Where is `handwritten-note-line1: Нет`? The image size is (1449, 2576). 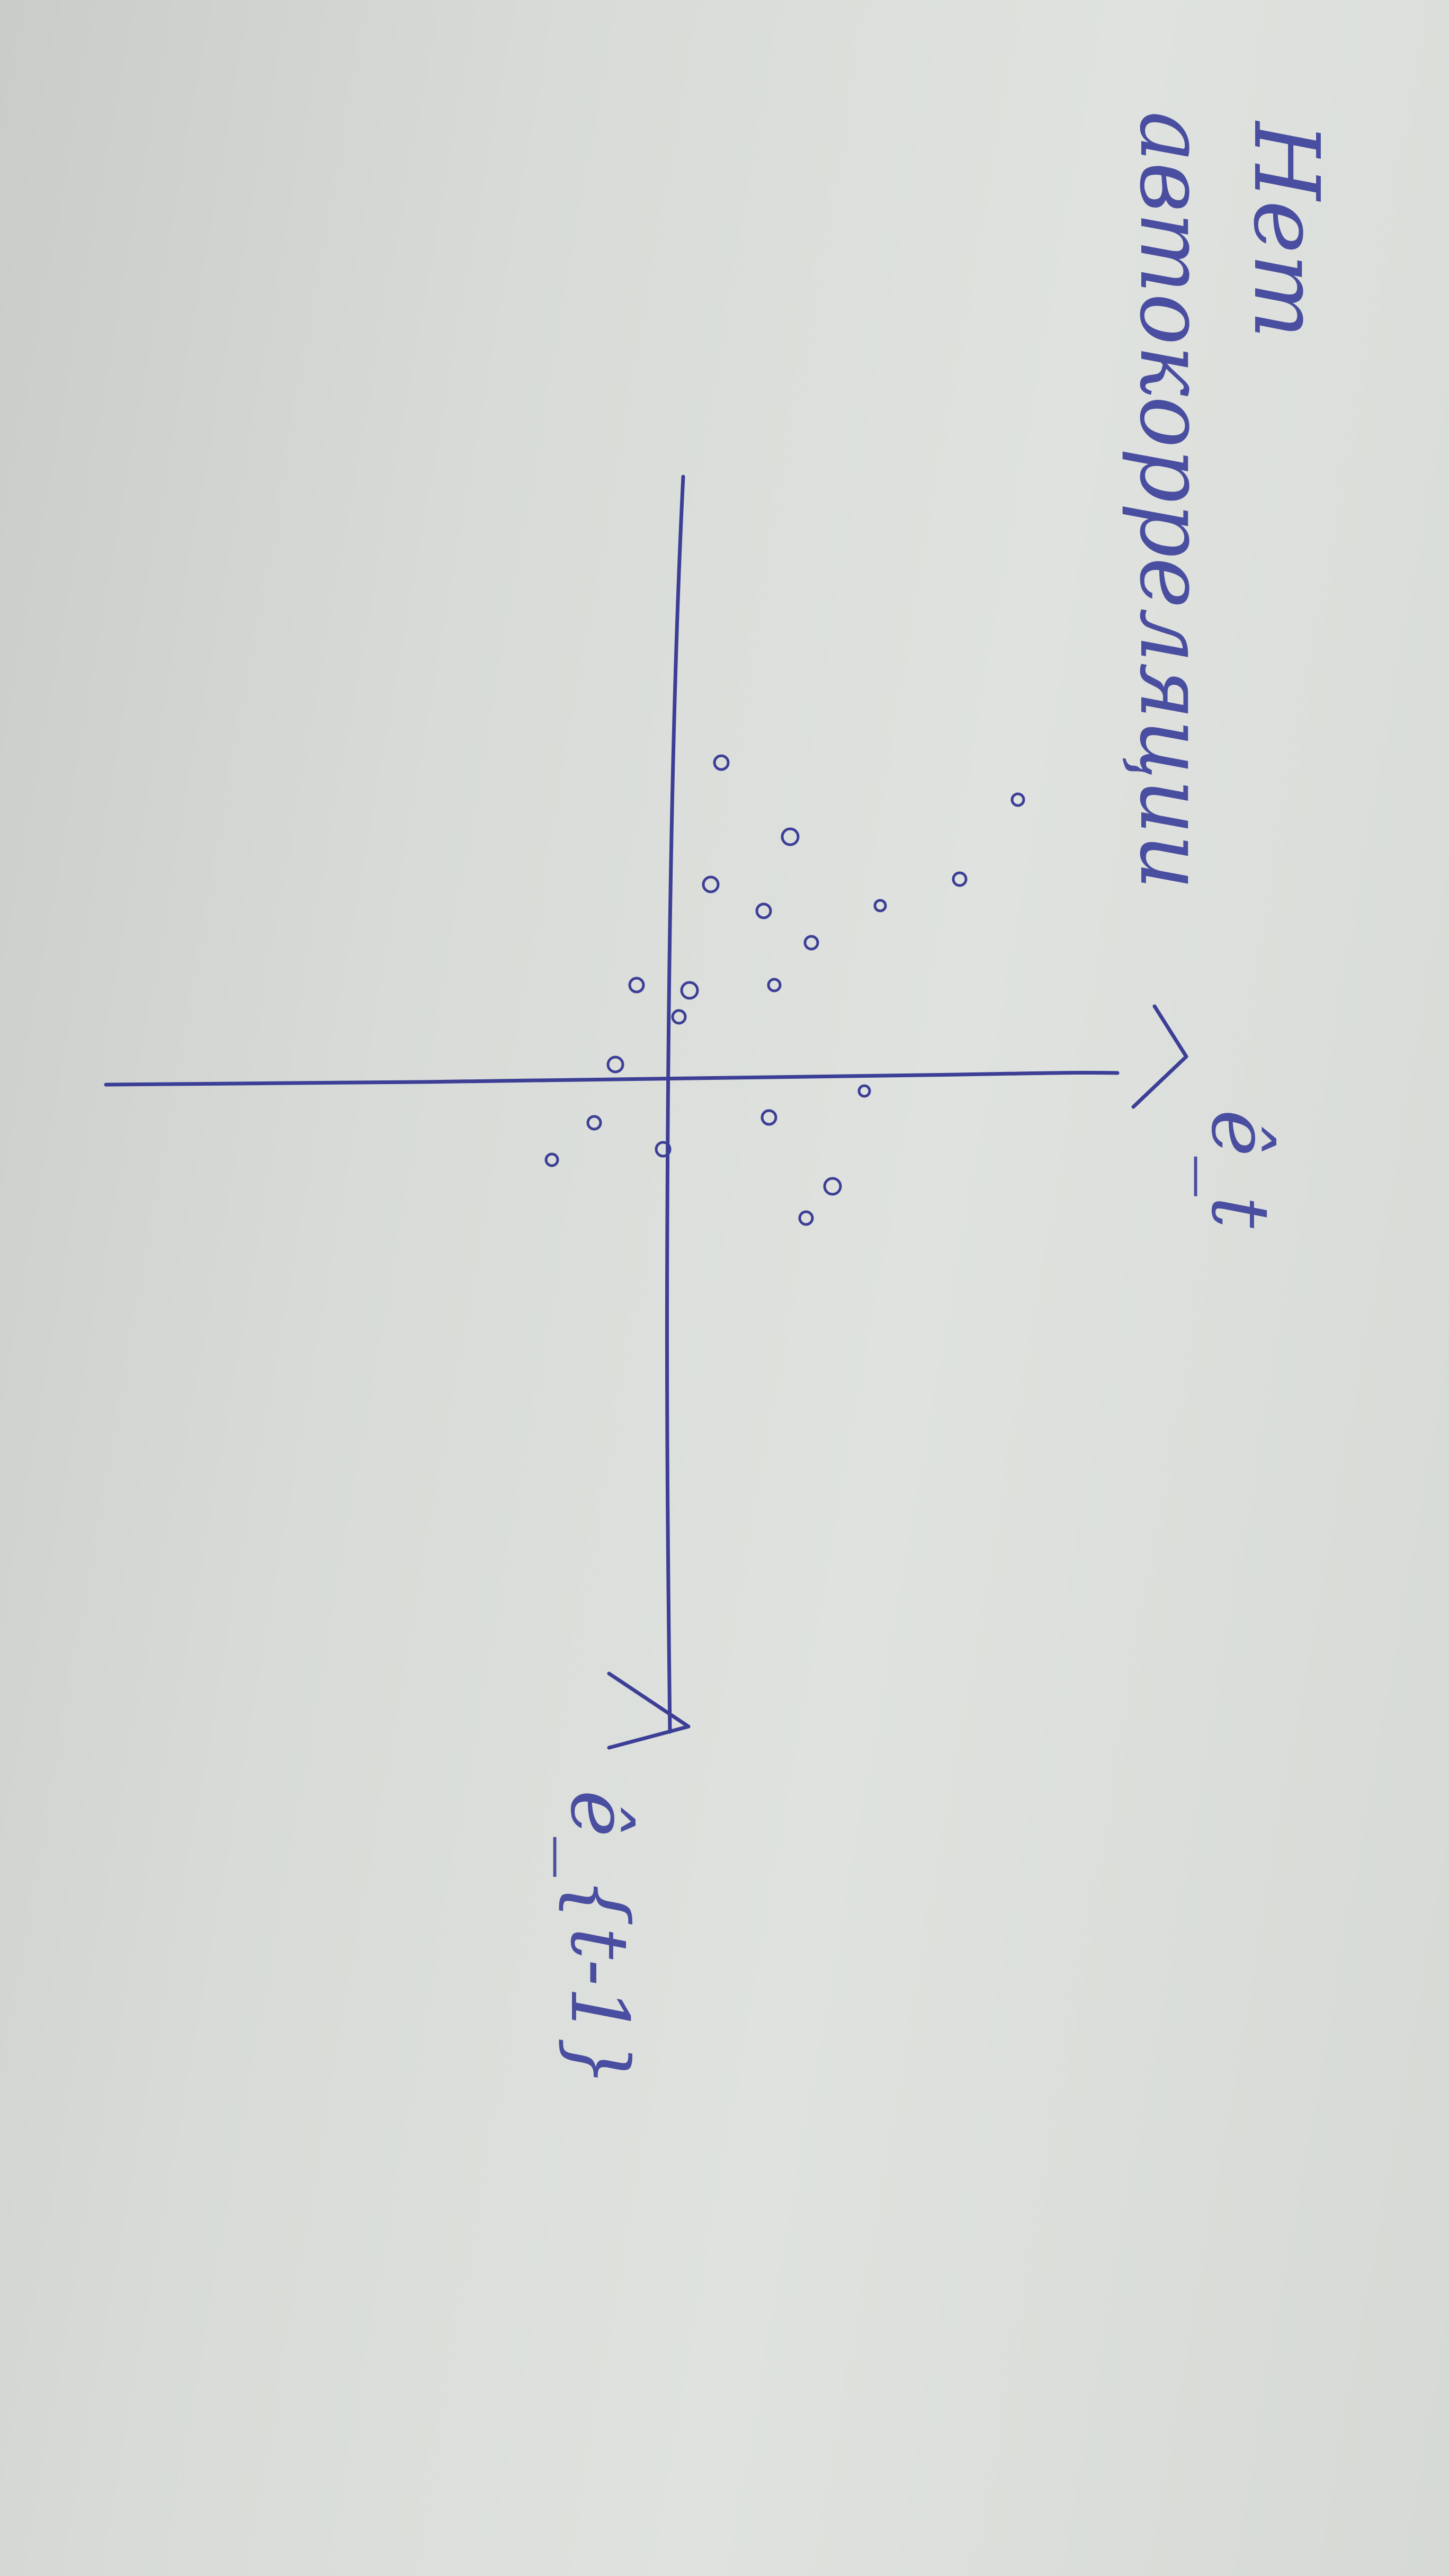
handwritten-note-line1: Нет is located at coordinates (1285, 229).